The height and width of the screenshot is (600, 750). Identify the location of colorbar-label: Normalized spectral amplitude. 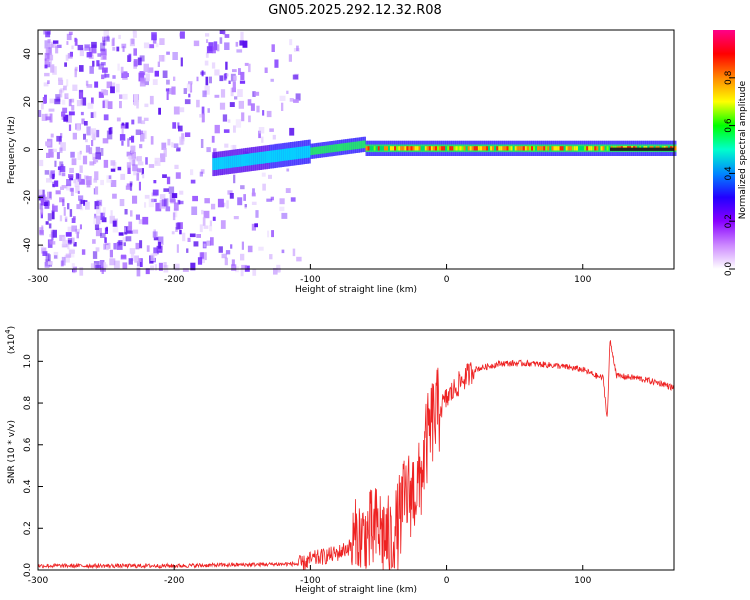
(743, 149).